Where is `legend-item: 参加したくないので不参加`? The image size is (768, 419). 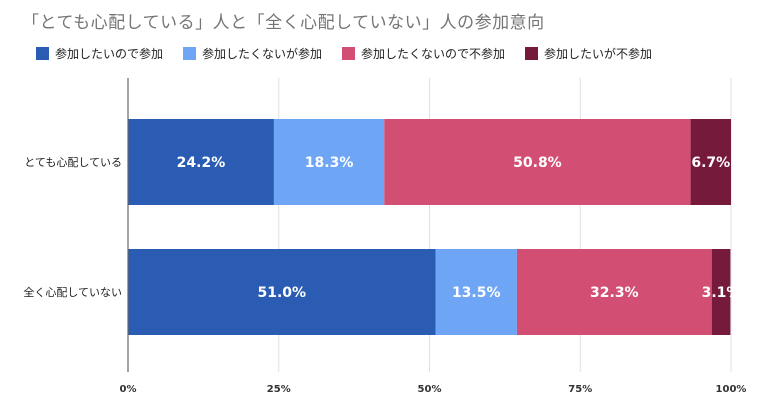 legend-item: 参加したくないので不参加 is located at coordinates (423, 53).